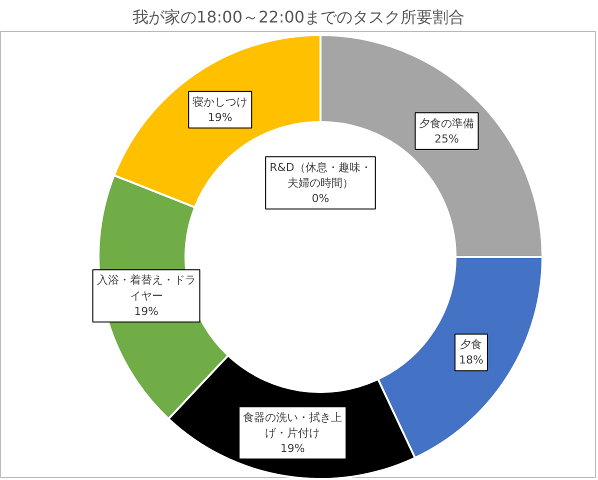  I want to click on chart-title: 我が家の18:00～22:00までのタスク所要割合, so click(298, 17).